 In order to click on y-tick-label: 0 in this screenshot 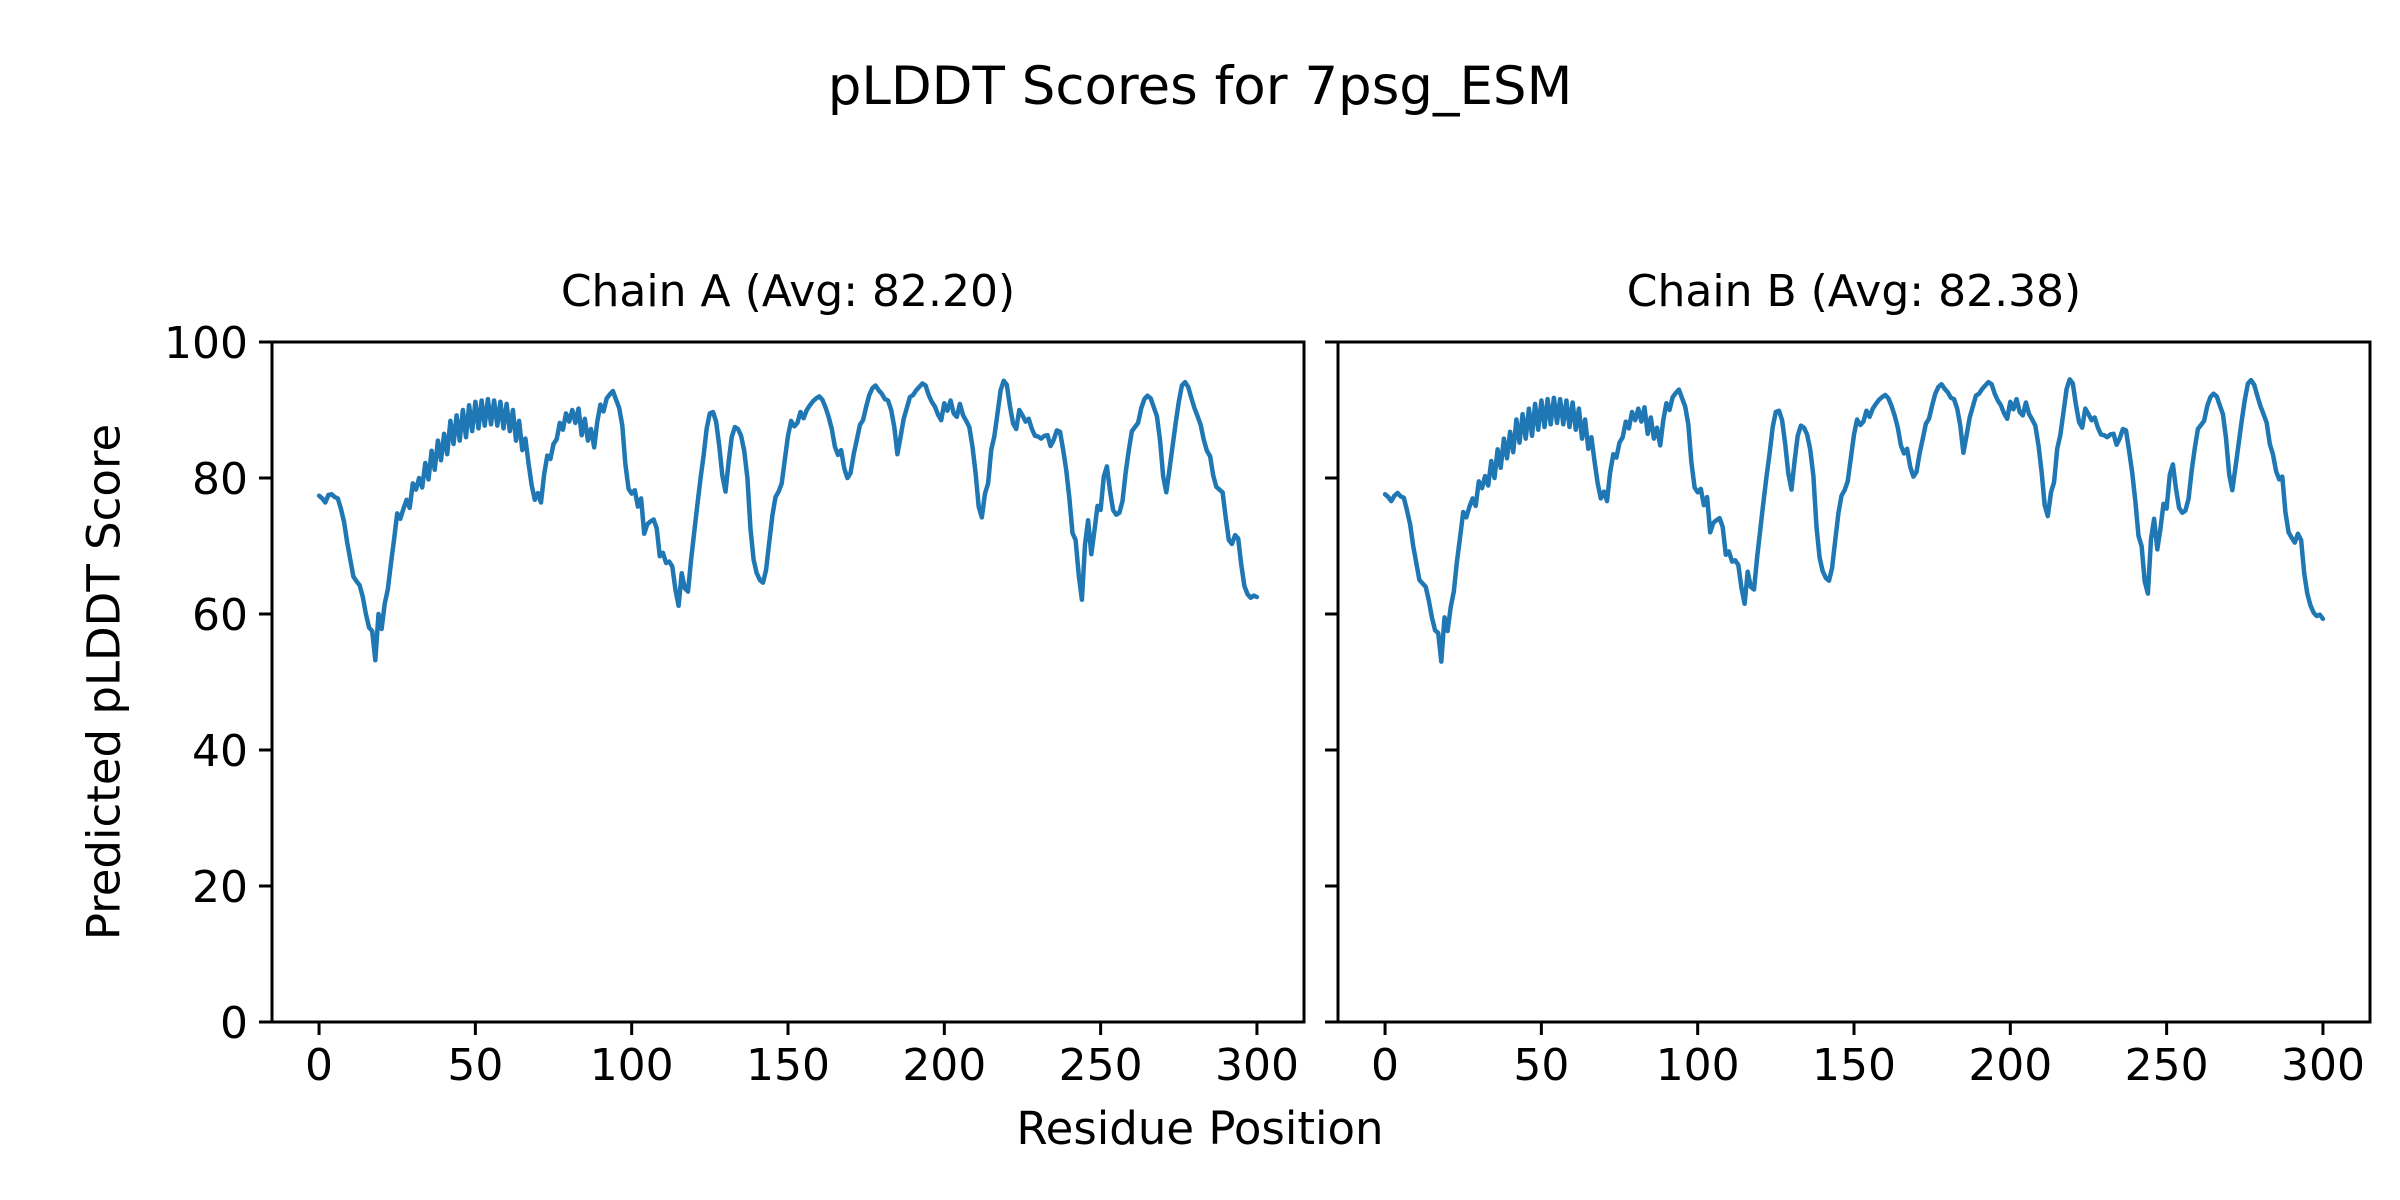, I will do `click(234, 1023)`.